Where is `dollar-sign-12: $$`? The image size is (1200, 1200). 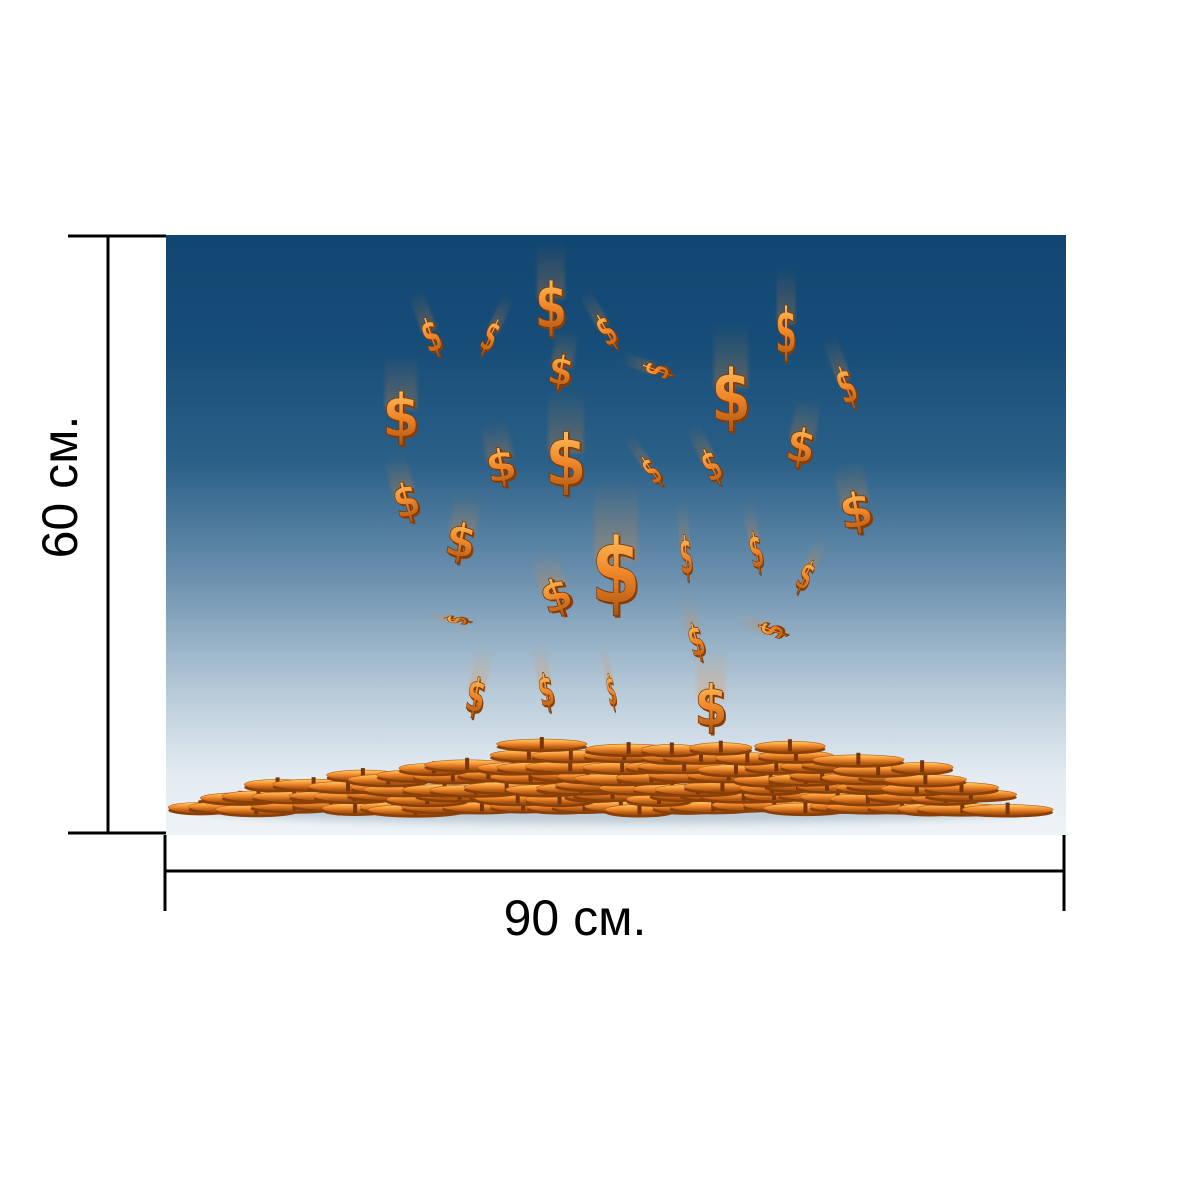 dollar-sign-12: $$ is located at coordinates (501, 457).